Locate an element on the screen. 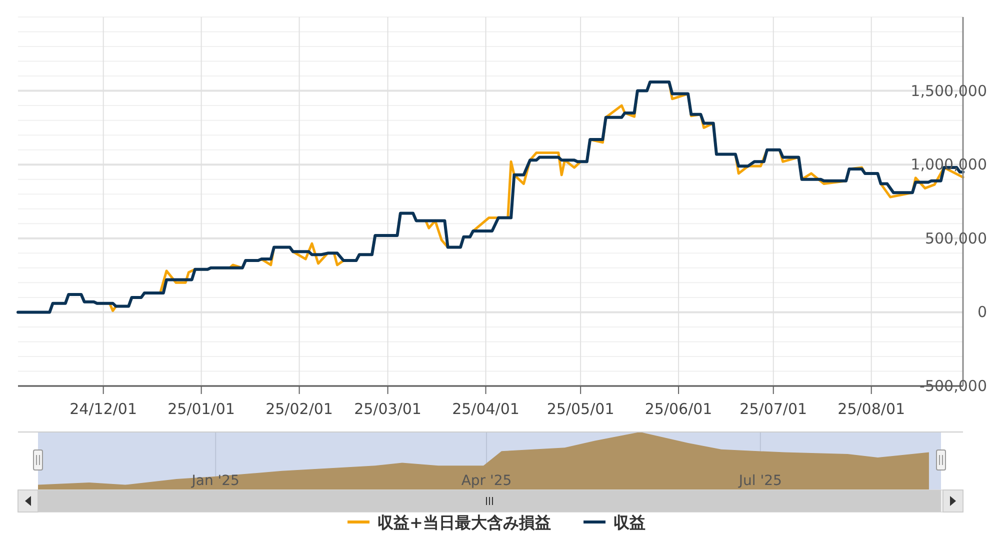 The width and height of the screenshot is (993, 542). x-tick-label: Jul '25 is located at coordinates (760, 481).